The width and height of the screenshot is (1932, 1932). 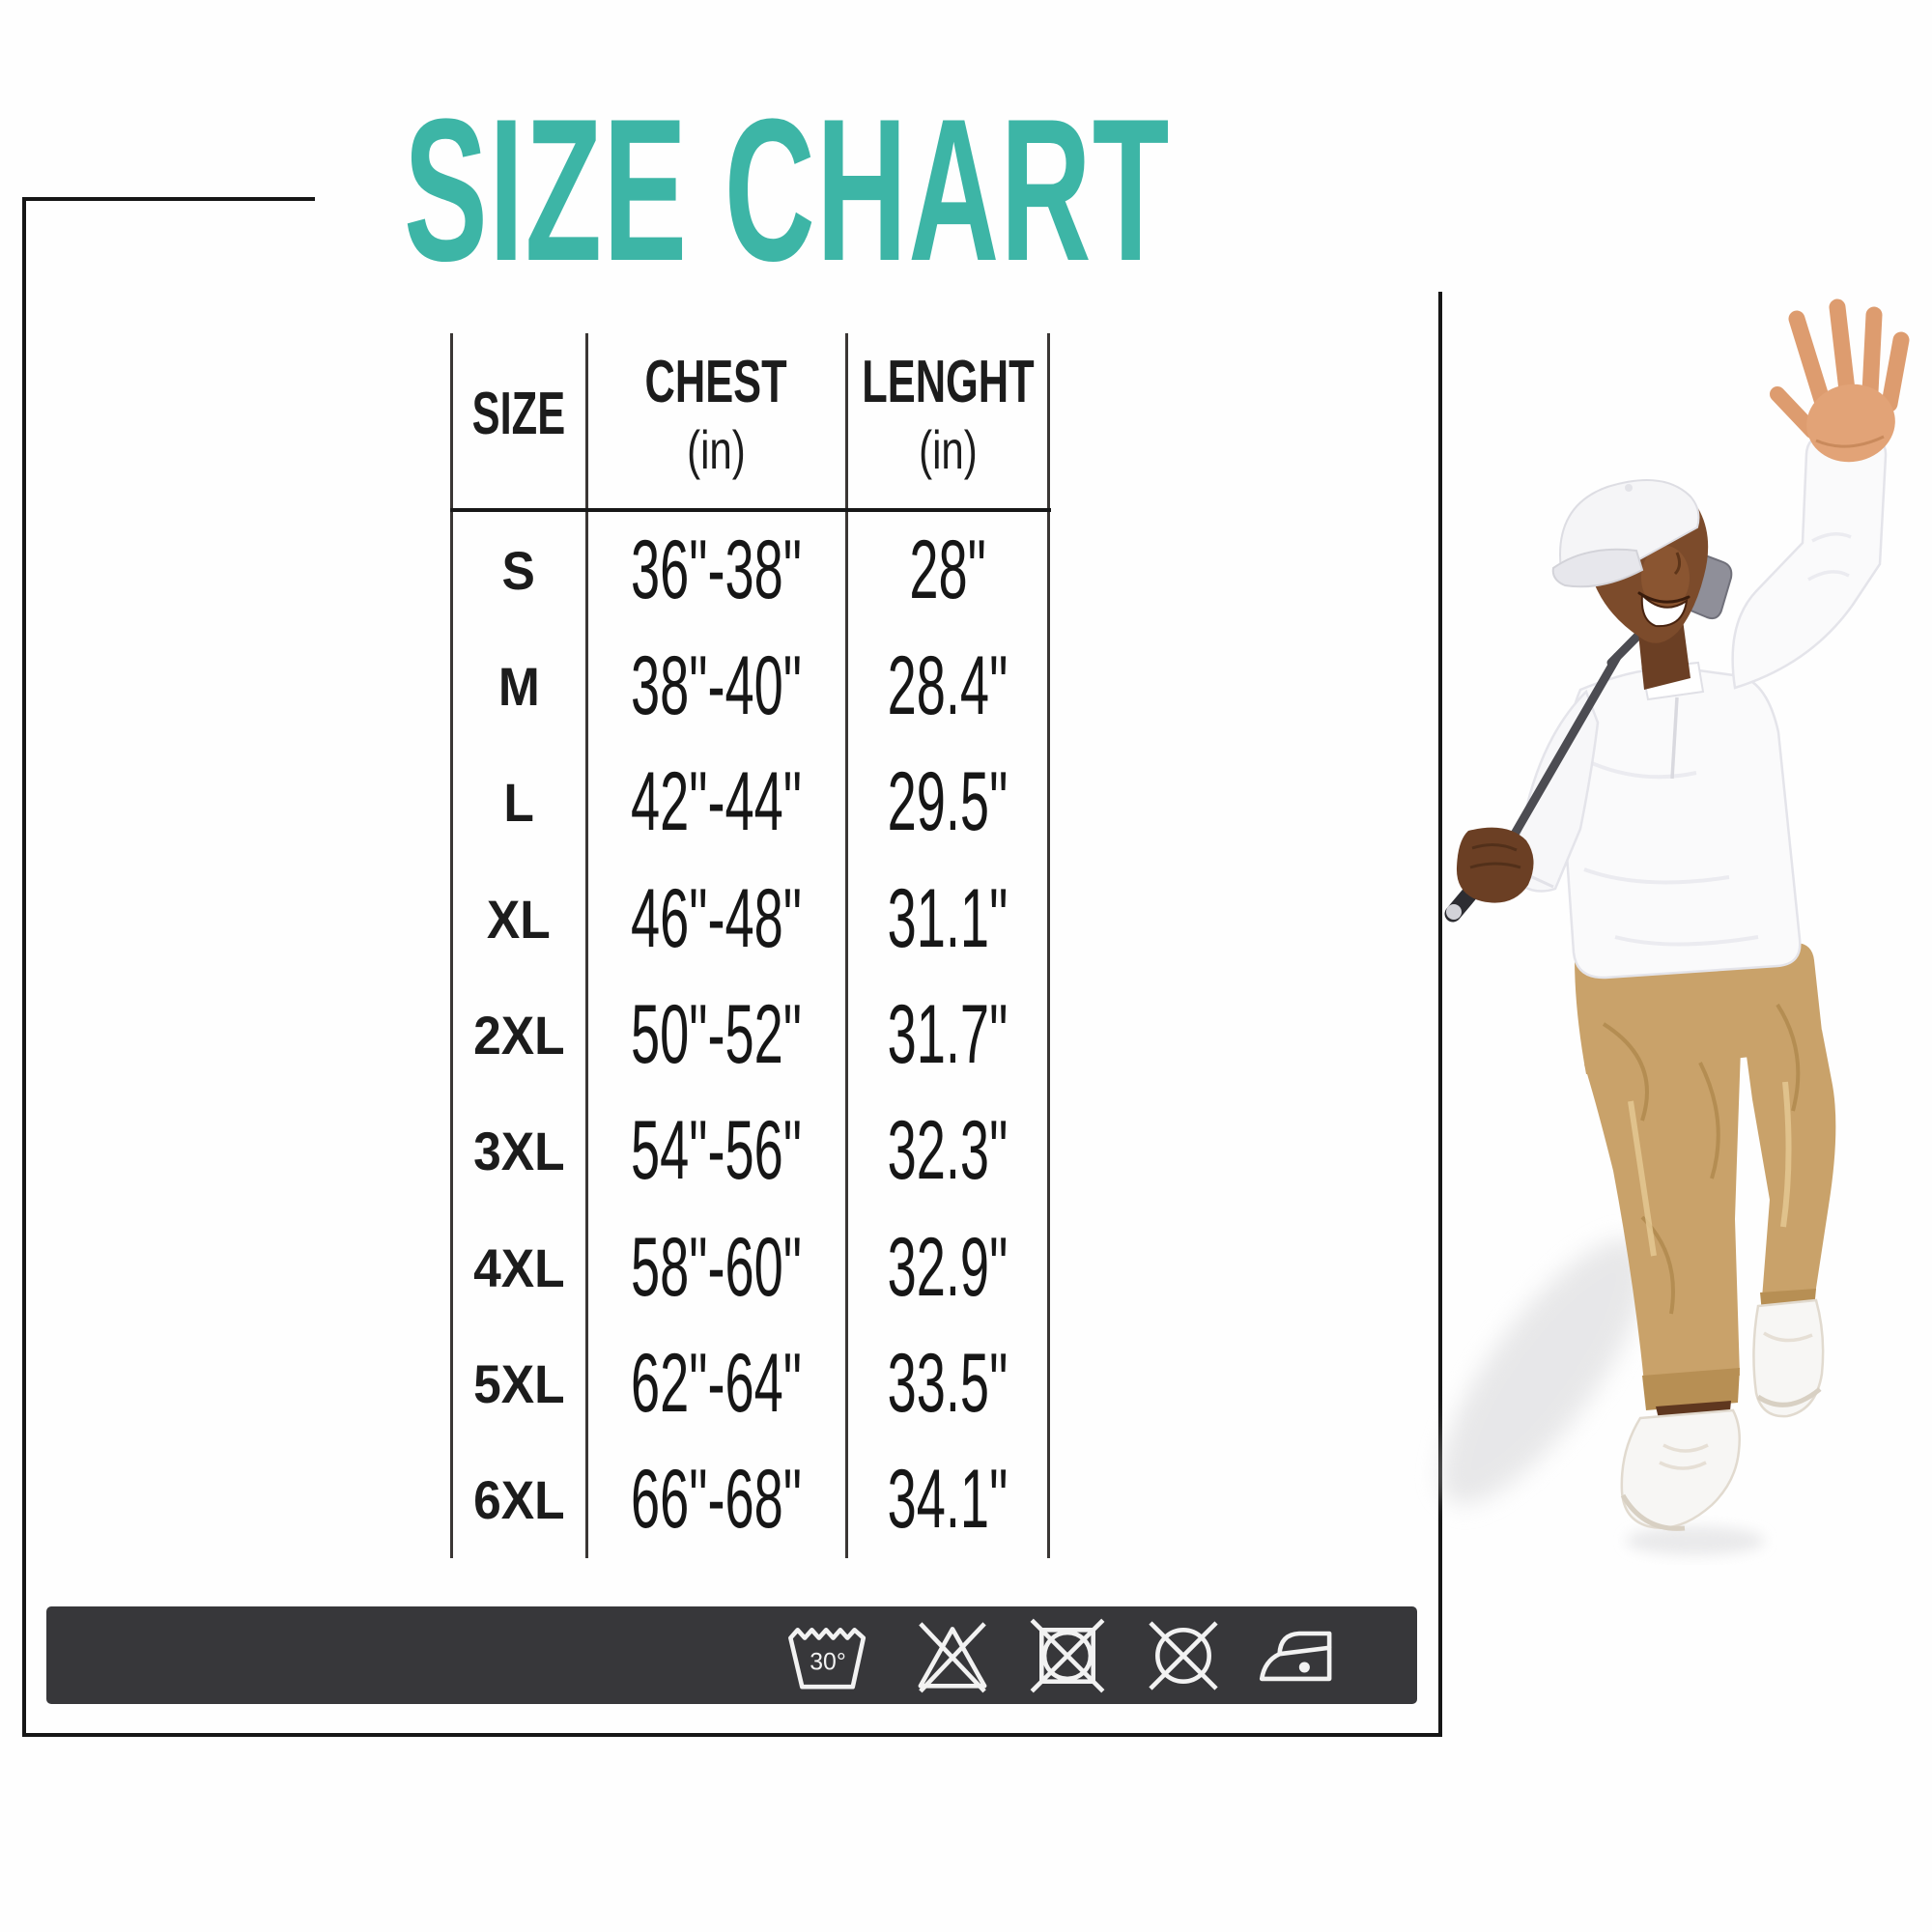 I want to click on waving-hand, so click(x=1840, y=380).